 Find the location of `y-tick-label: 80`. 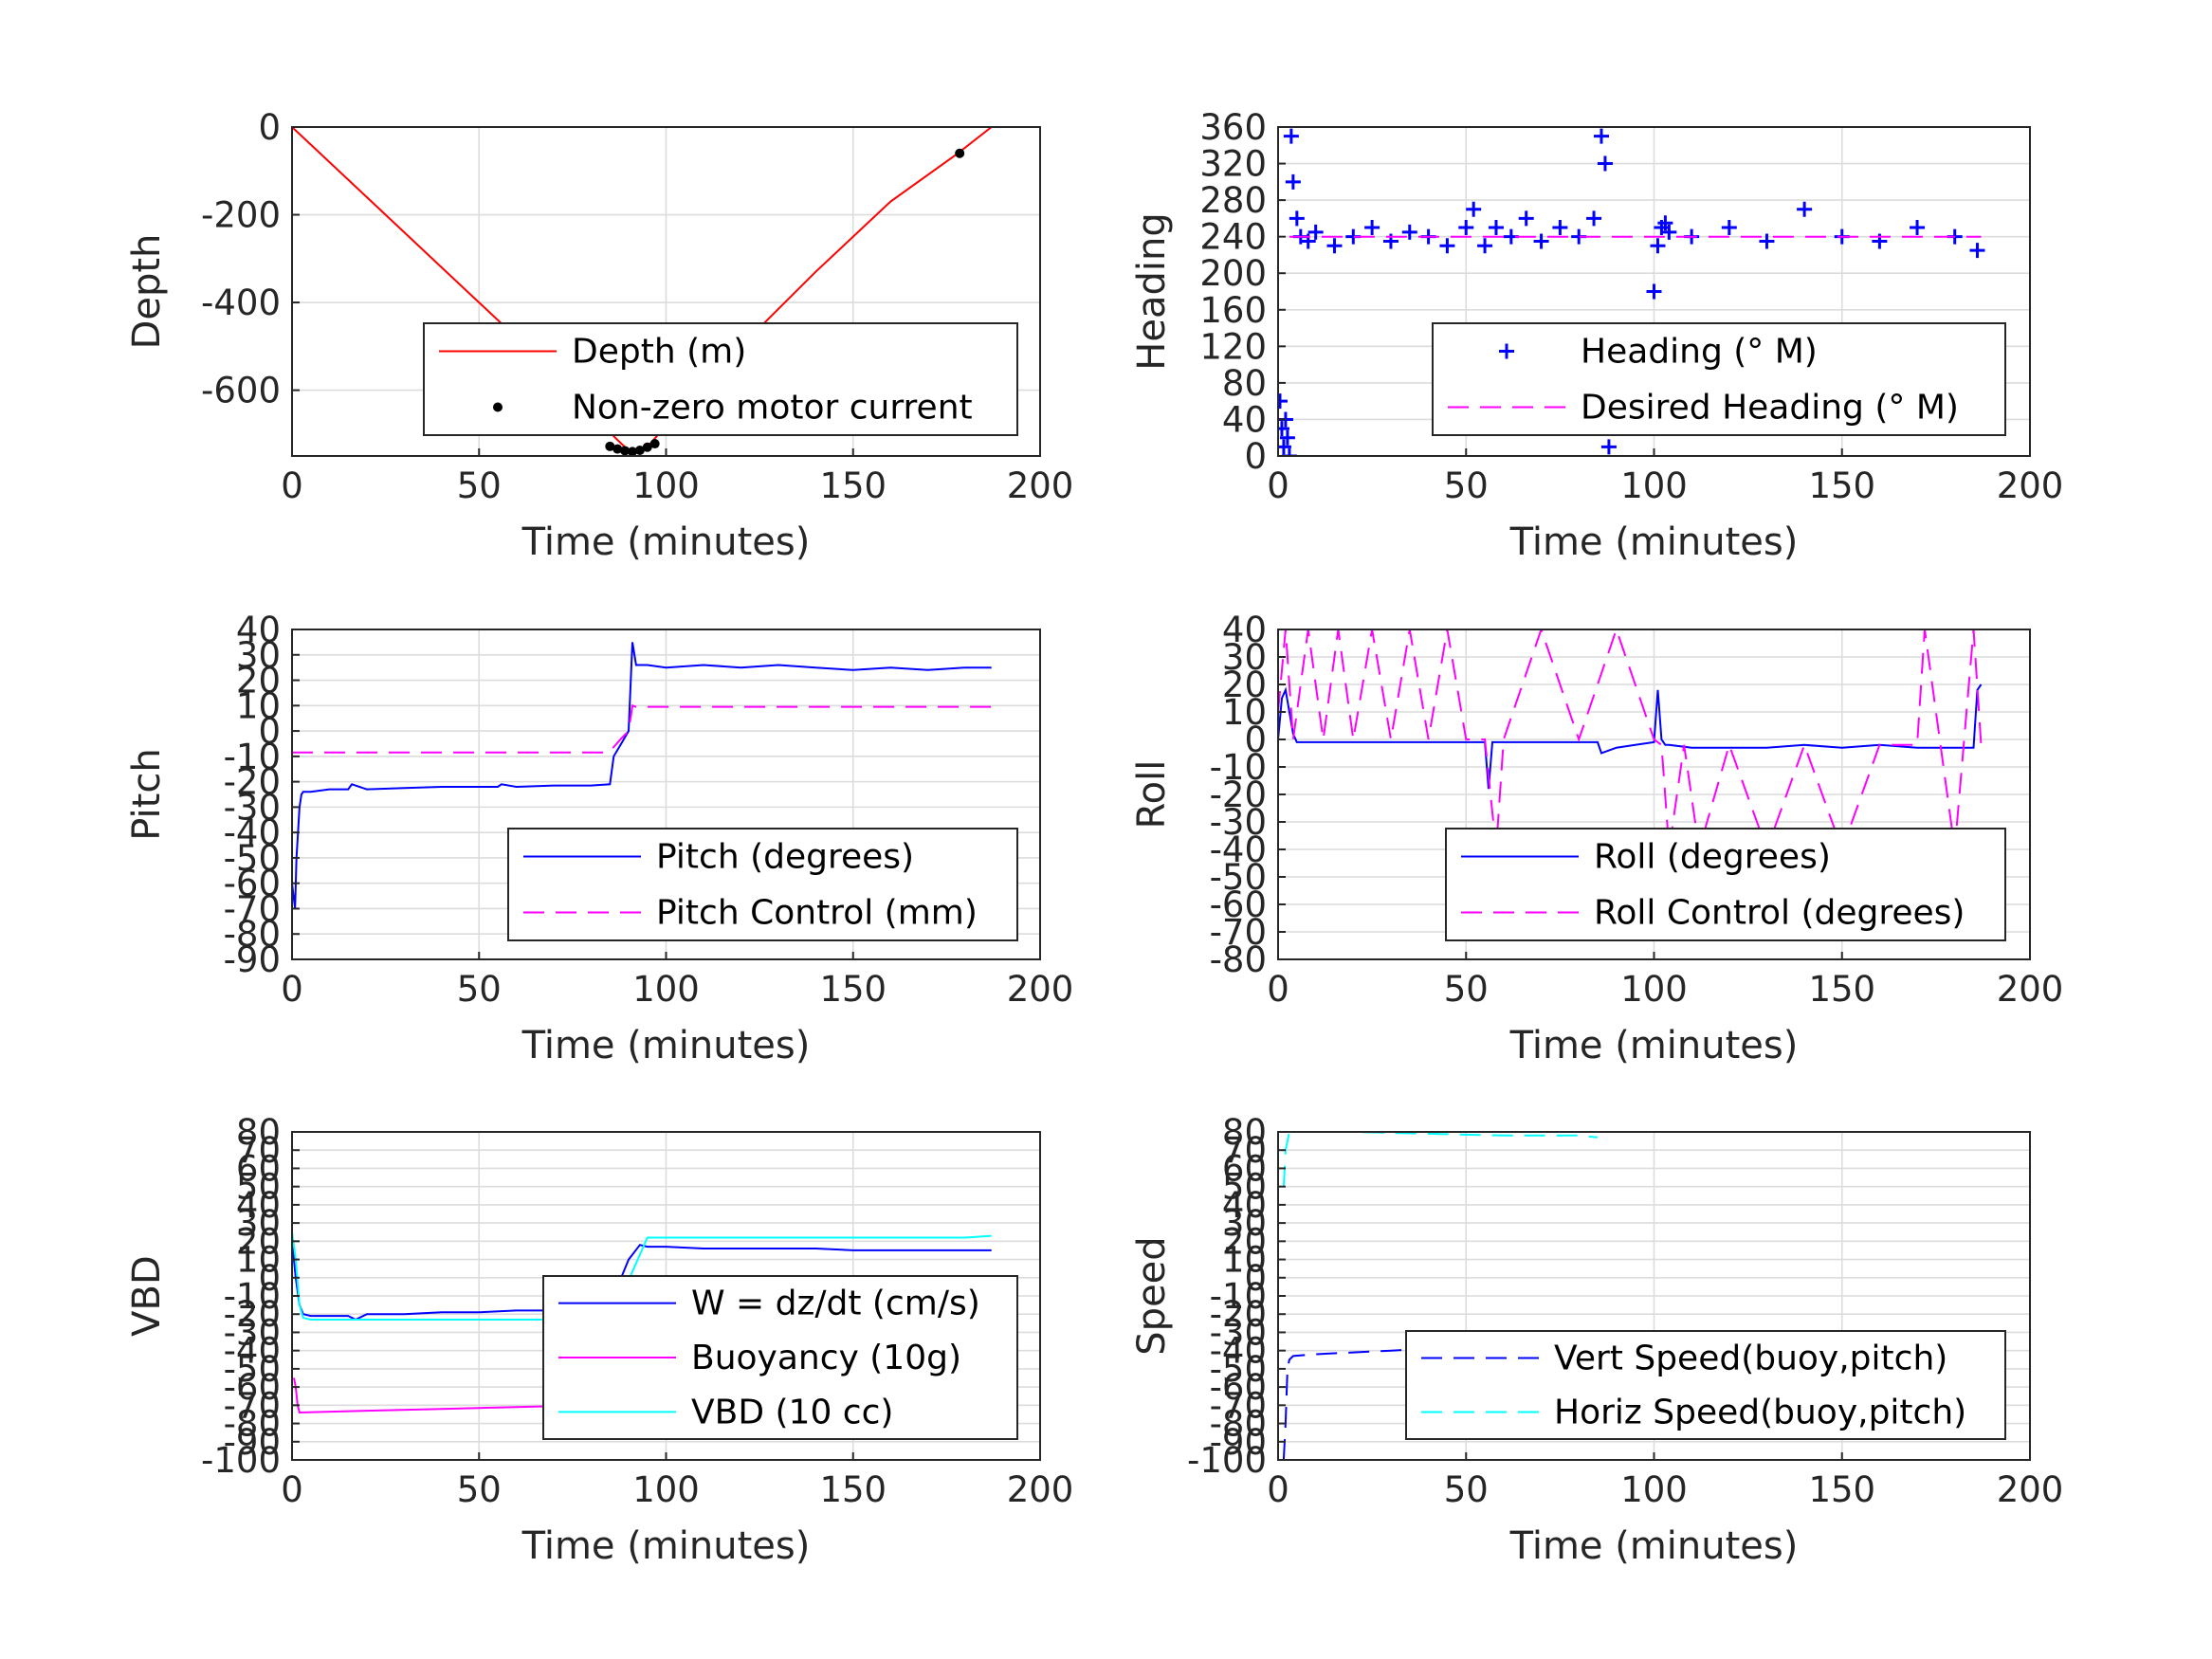

y-tick-label: 80 is located at coordinates (1244, 383).